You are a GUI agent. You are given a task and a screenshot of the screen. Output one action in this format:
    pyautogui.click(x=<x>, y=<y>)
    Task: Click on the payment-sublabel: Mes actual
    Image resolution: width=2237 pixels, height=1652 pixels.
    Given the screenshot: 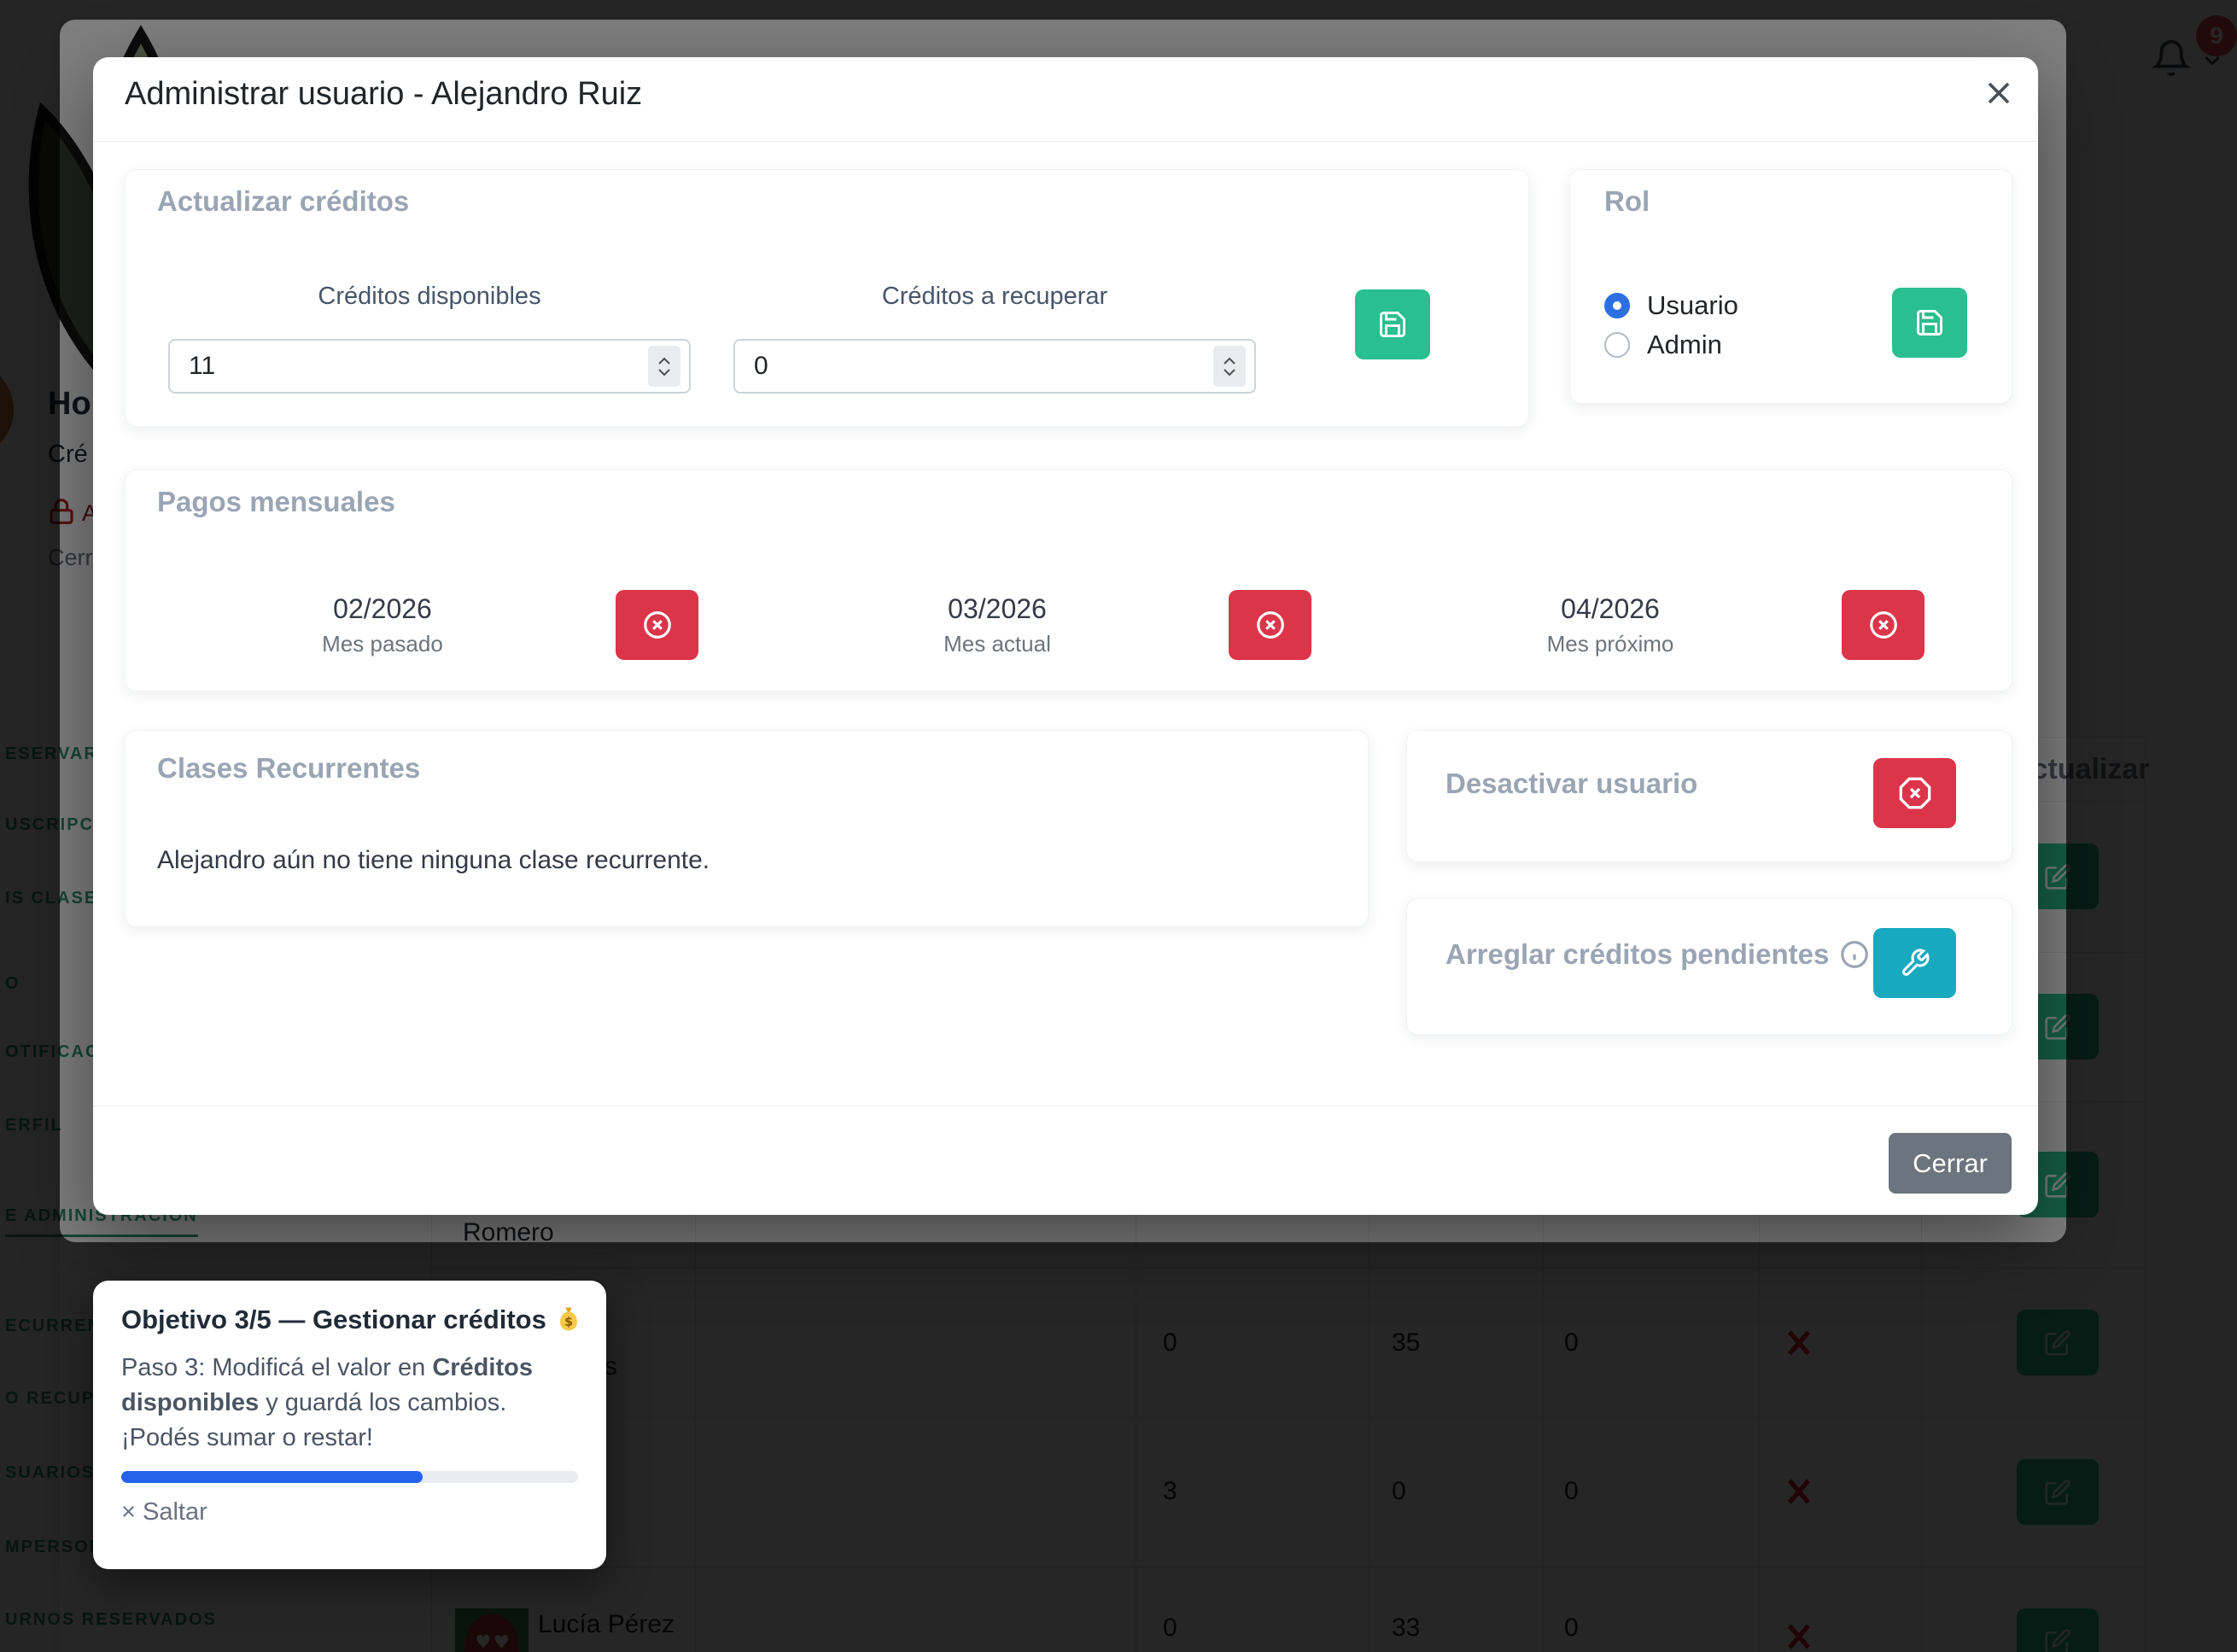 What is the action you would take?
    pyautogui.click(x=997, y=644)
    